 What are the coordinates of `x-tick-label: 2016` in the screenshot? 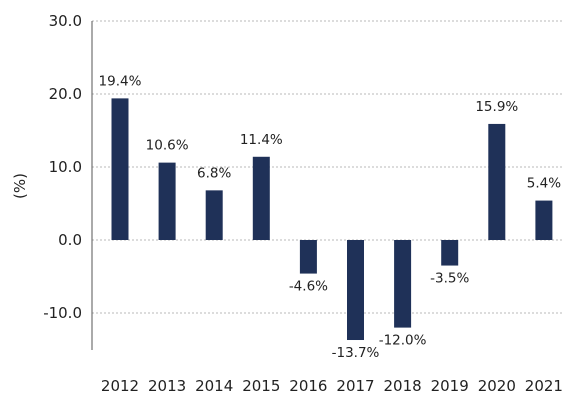 It's located at (308, 385).